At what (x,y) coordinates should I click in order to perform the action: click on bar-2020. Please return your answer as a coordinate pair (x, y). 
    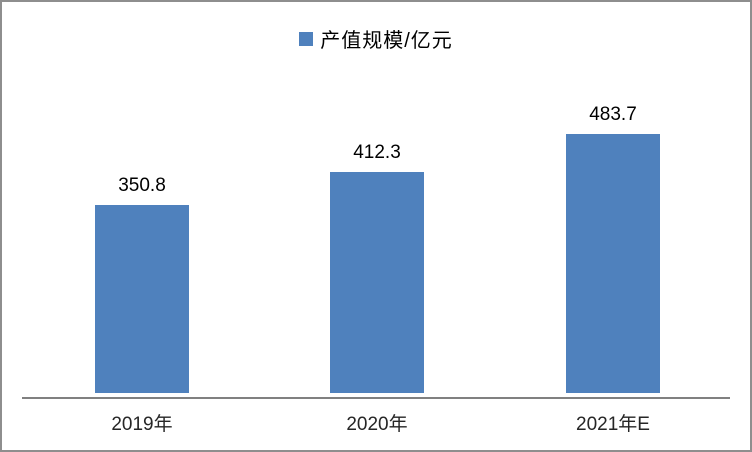
    Looking at the image, I should click on (377, 282).